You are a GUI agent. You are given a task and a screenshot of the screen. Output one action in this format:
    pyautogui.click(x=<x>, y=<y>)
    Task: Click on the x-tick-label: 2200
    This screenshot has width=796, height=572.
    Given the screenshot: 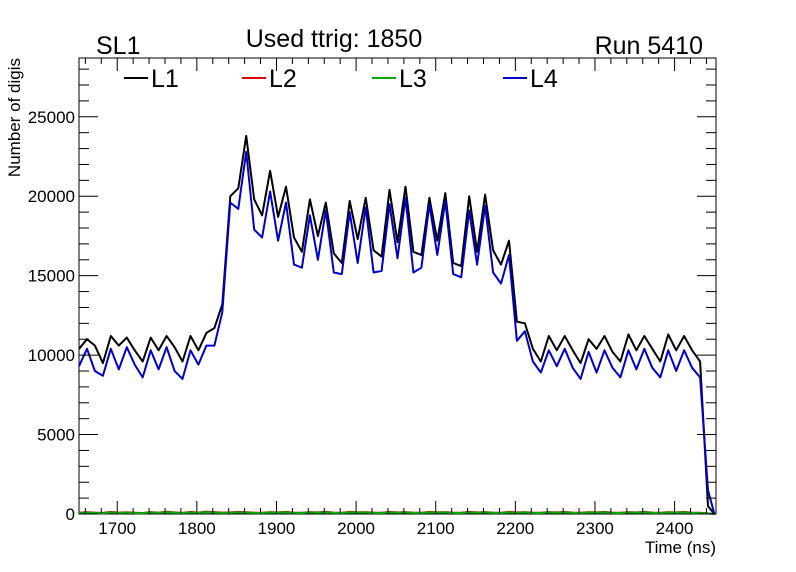 What is the action you would take?
    pyautogui.click(x=515, y=528)
    